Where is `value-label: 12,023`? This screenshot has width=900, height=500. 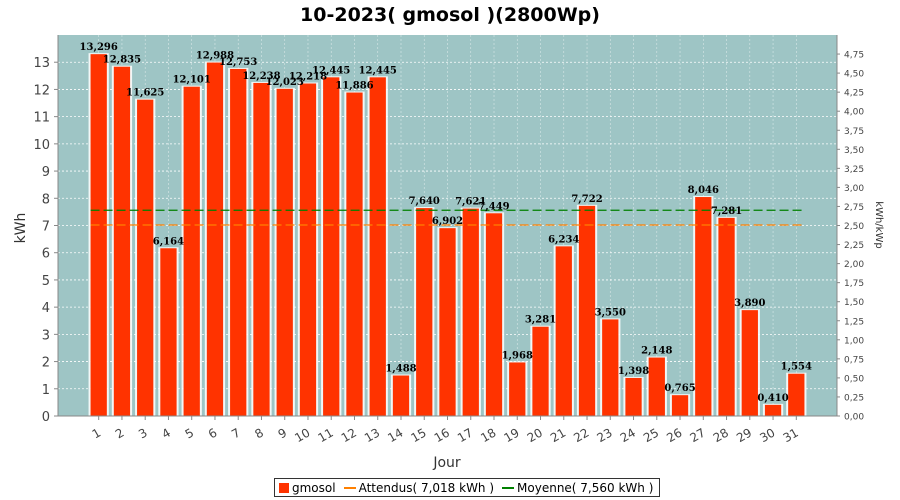
value-label: 12,023 is located at coordinates (285, 82).